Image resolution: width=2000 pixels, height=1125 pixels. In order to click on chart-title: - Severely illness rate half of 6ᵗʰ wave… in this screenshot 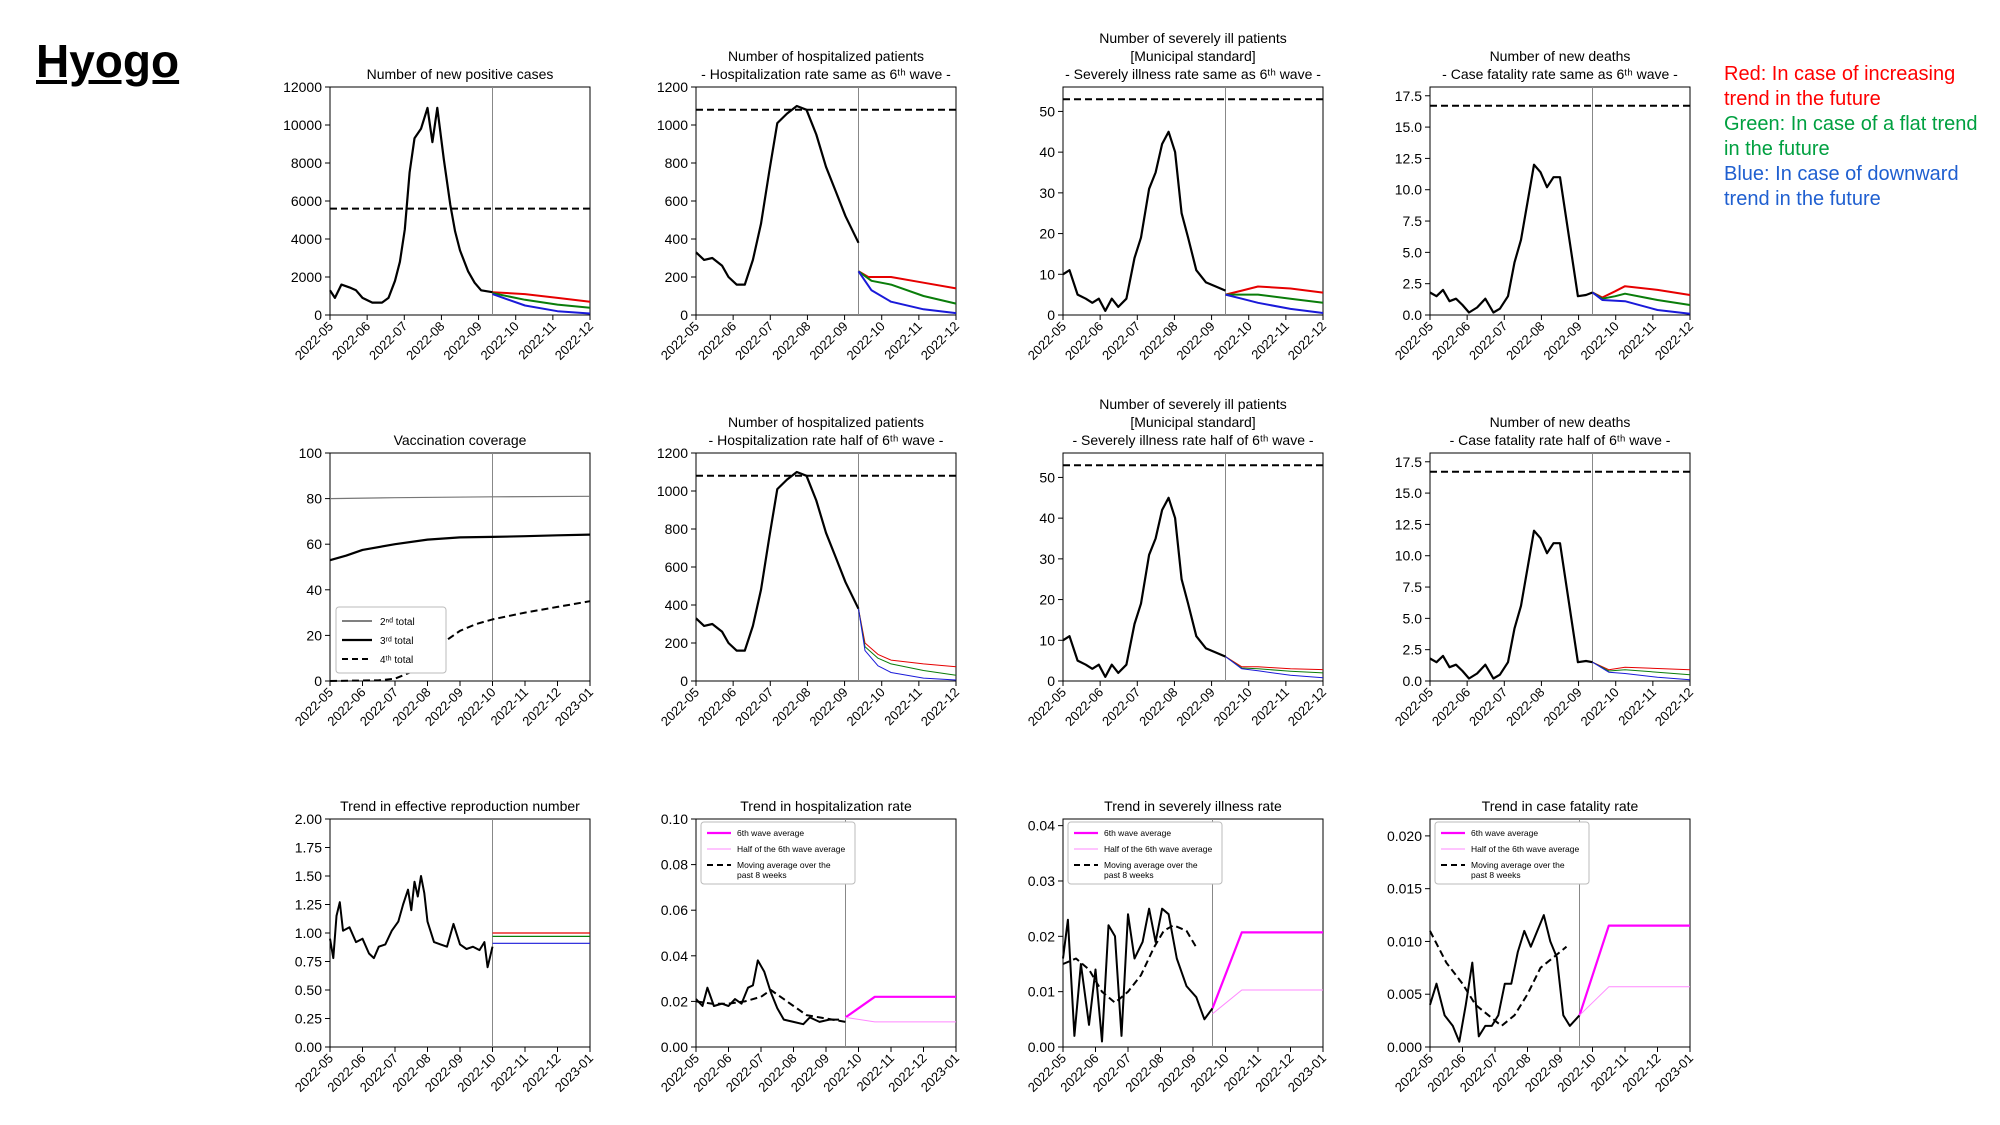, I will do `click(1192, 440)`.